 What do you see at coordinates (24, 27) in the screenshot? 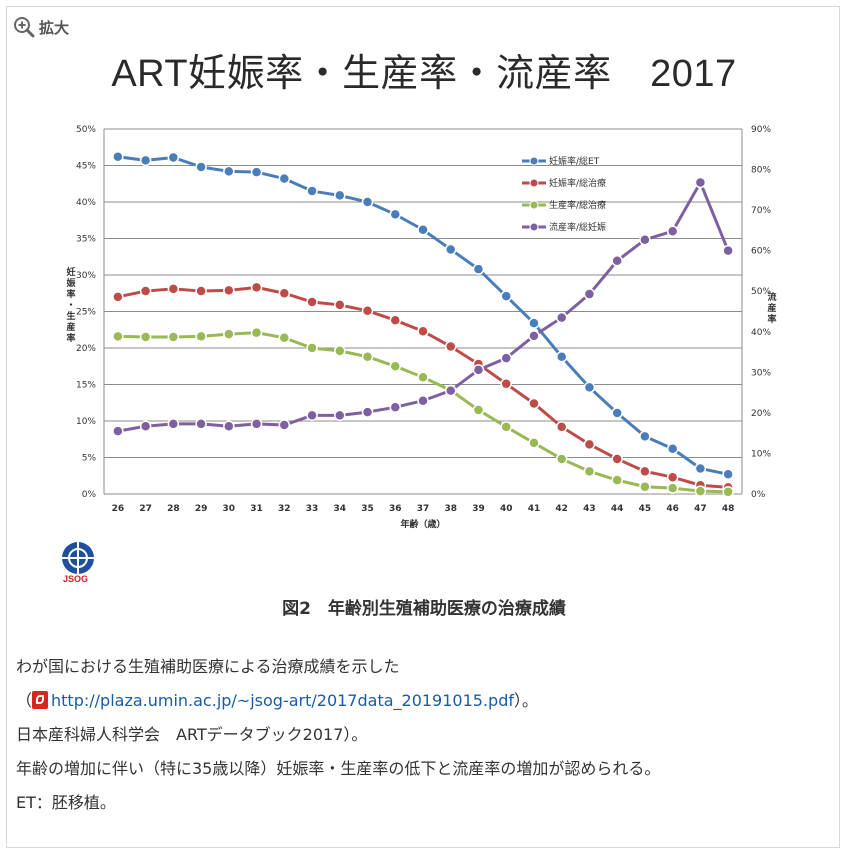
I see `zoom-in-icon` at bounding box center [24, 27].